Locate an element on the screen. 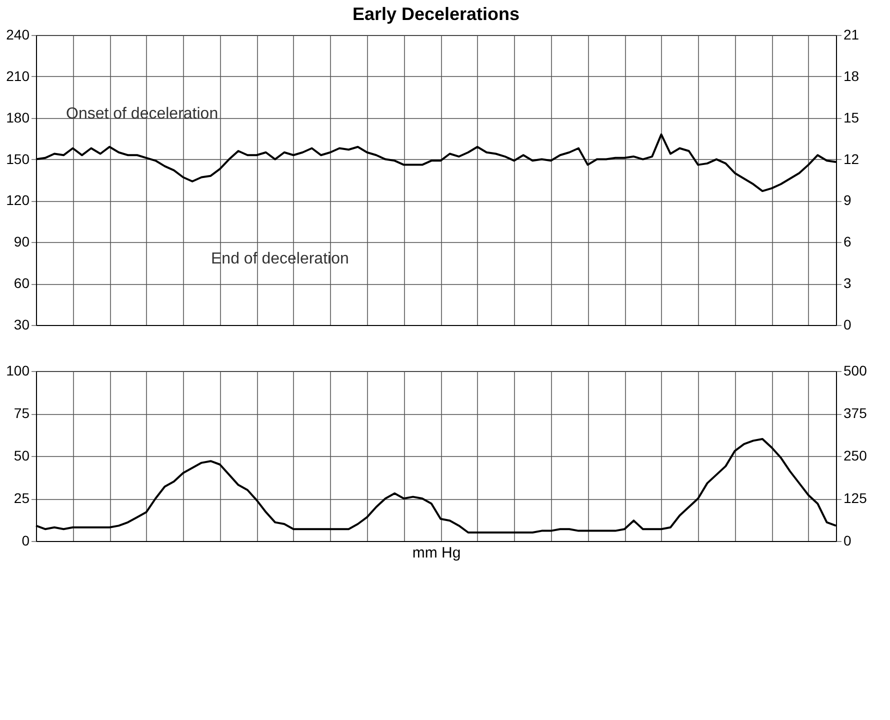 The width and height of the screenshot is (890, 720). y2-tick-label: 375 is located at coordinates (856, 413).